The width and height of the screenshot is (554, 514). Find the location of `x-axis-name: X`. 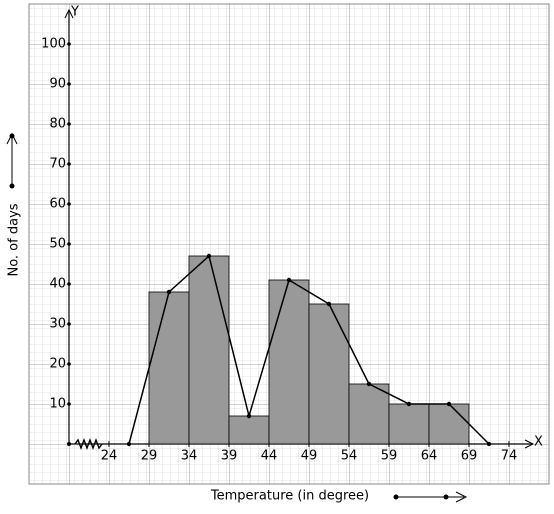

x-axis-name: X is located at coordinates (538, 442).